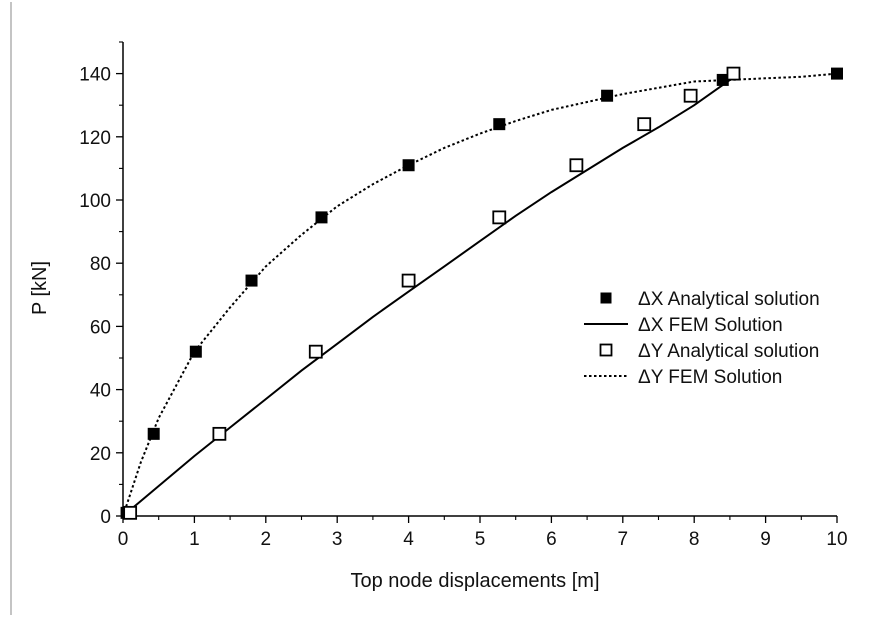 The image size is (881, 622). What do you see at coordinates (105, 517) in the screenshot?
I see `y-tick-label: 0` at bounding box center [105, 517].